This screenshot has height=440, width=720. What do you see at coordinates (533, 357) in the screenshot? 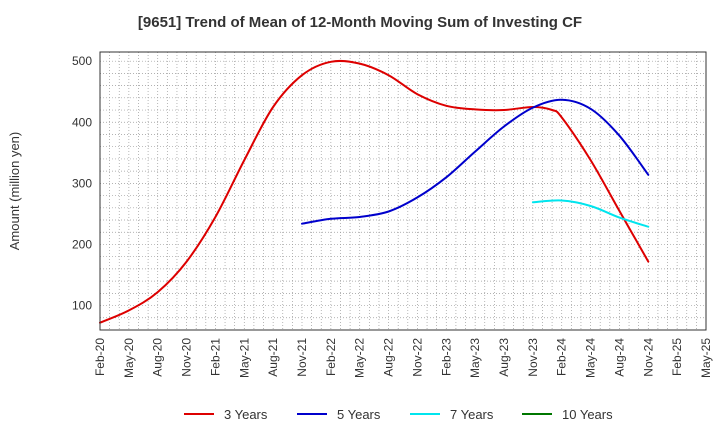
I see `x-tick-label: Nov-23` at bounding box center [533, 357].